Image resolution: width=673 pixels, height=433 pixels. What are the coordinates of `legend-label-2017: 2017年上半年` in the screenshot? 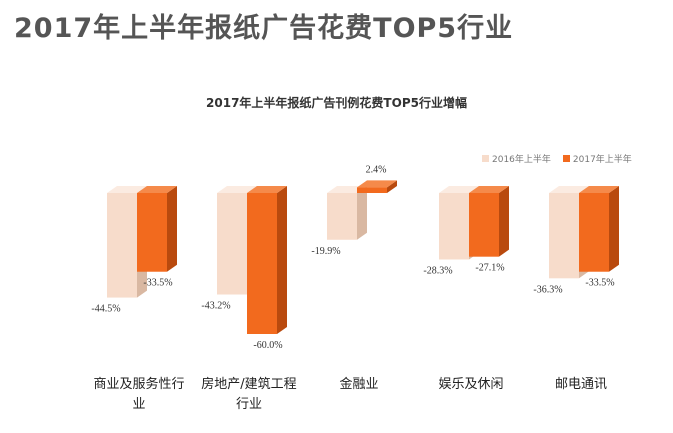 It's located at (602, 160).